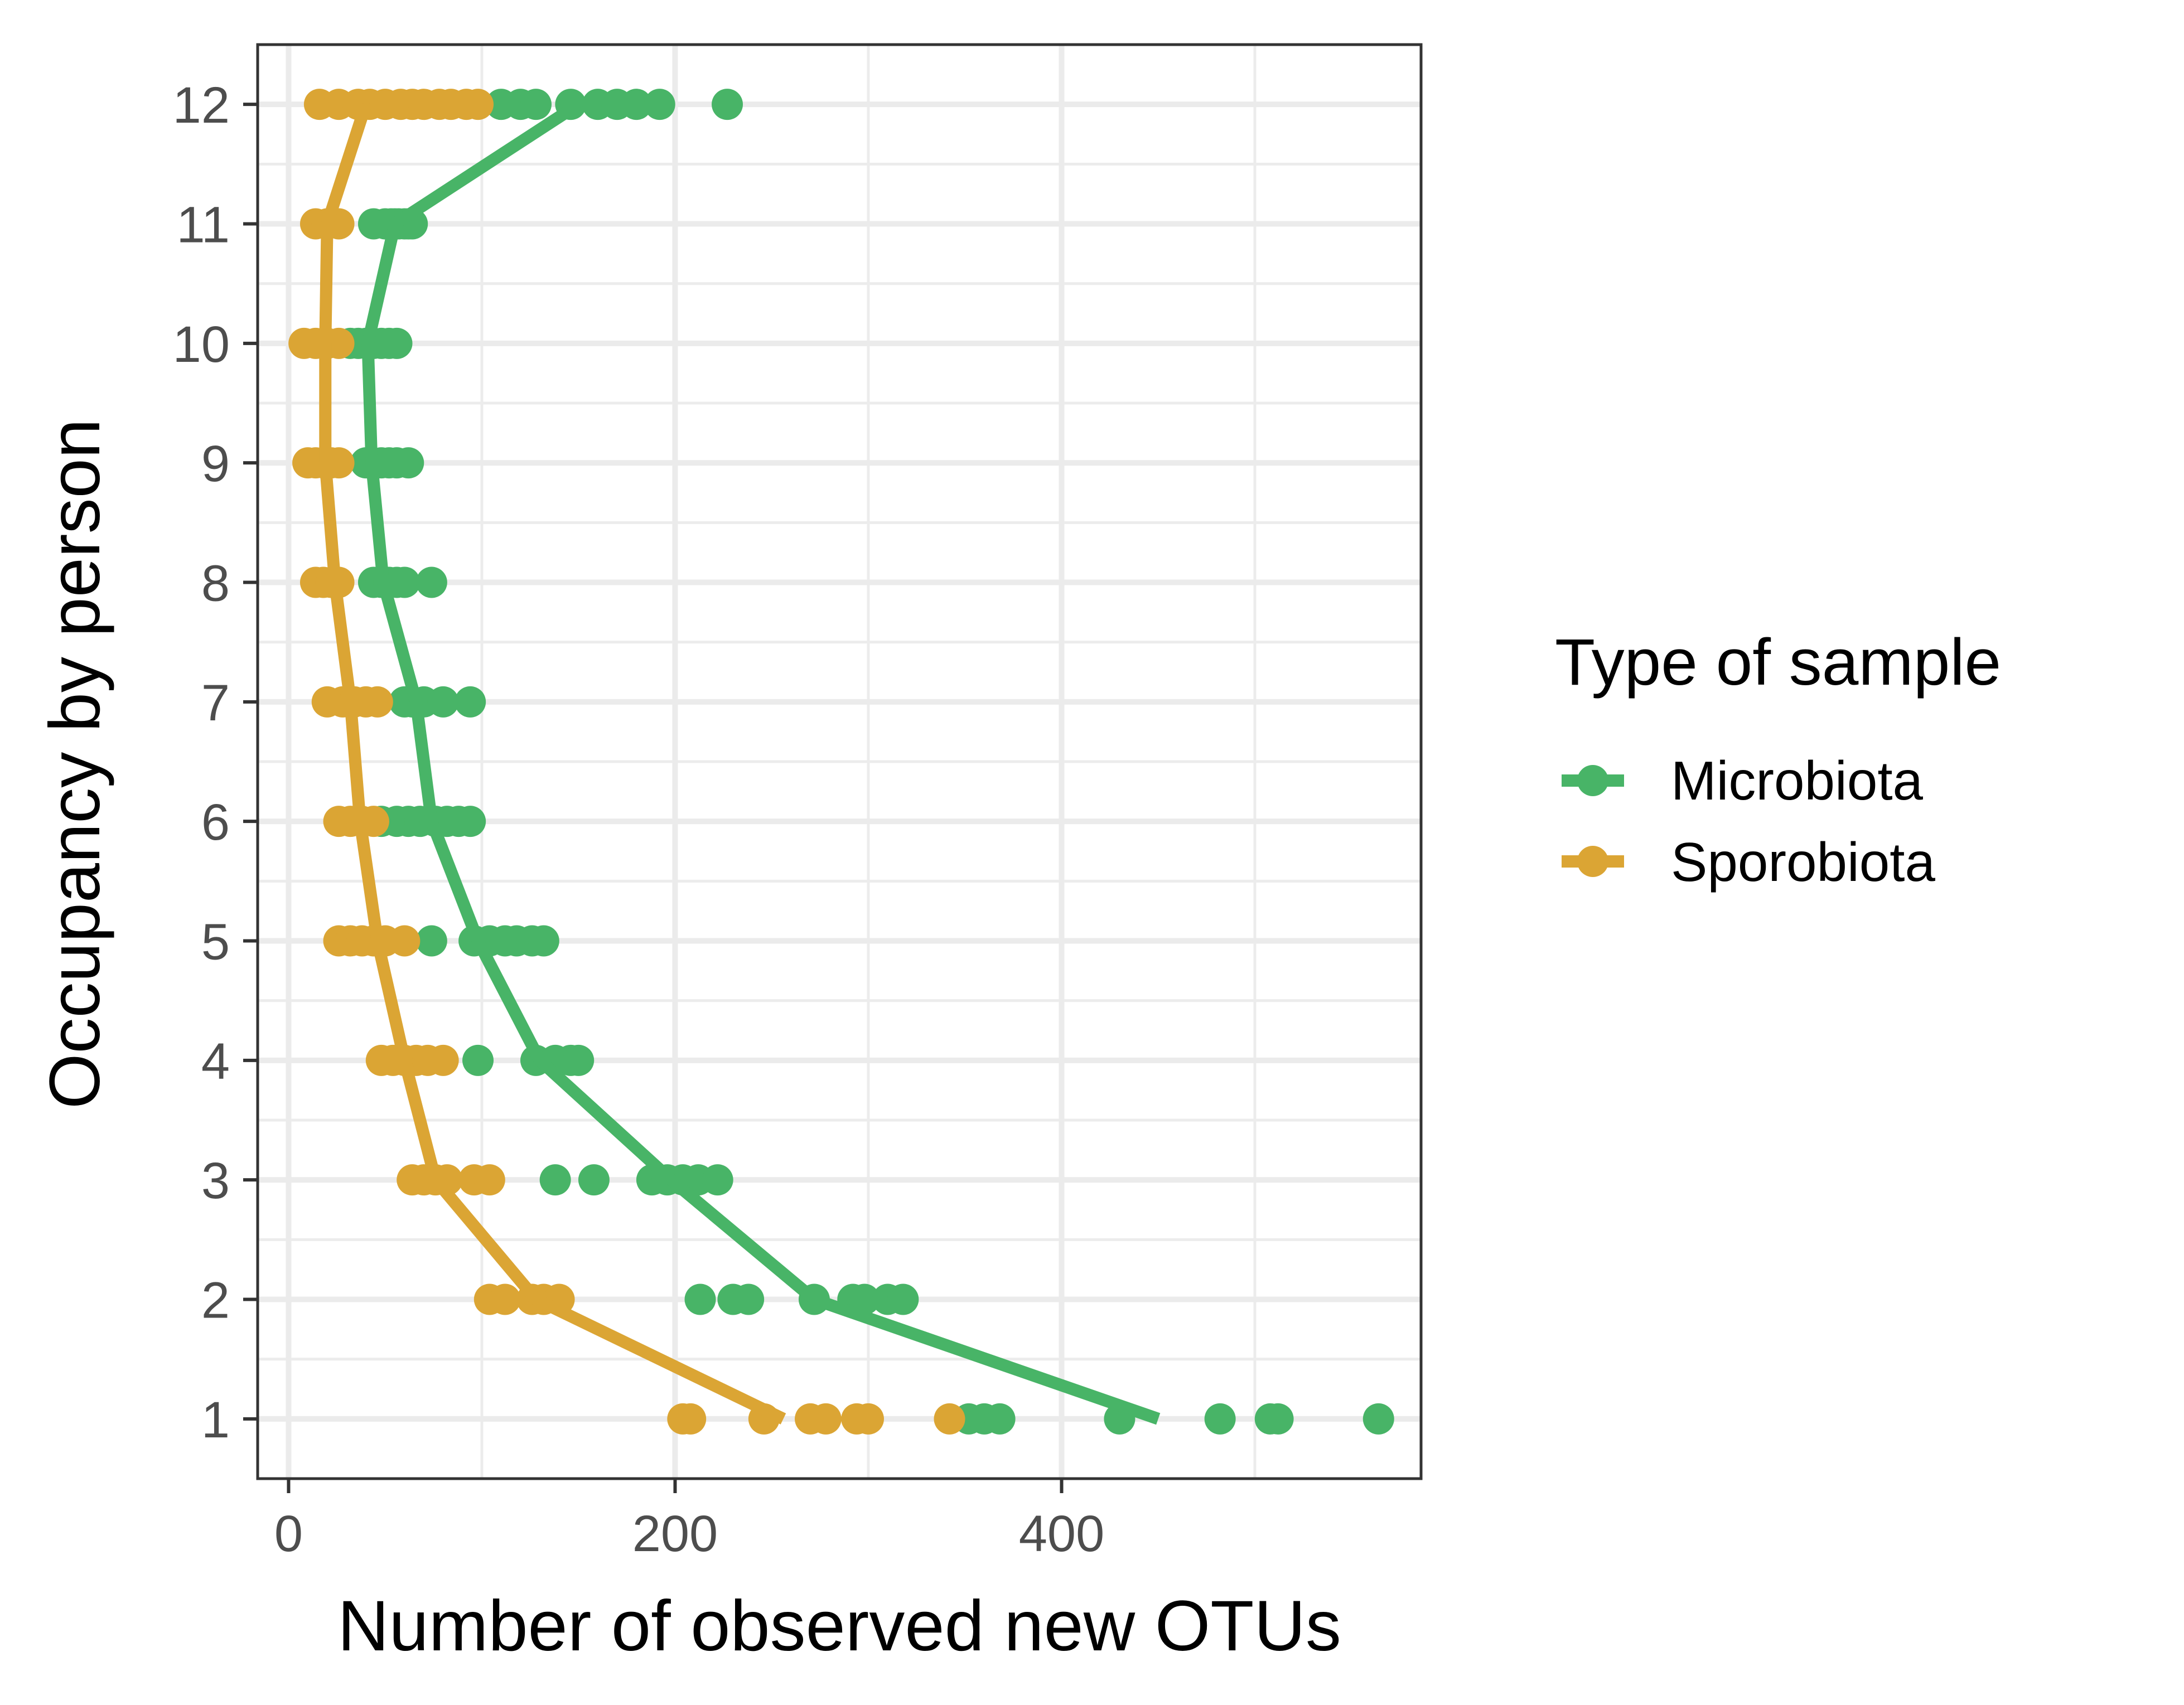 This screenshot has height=1705, width=2184. I want to click on x-tick-label: 200, so click(675, 1533).